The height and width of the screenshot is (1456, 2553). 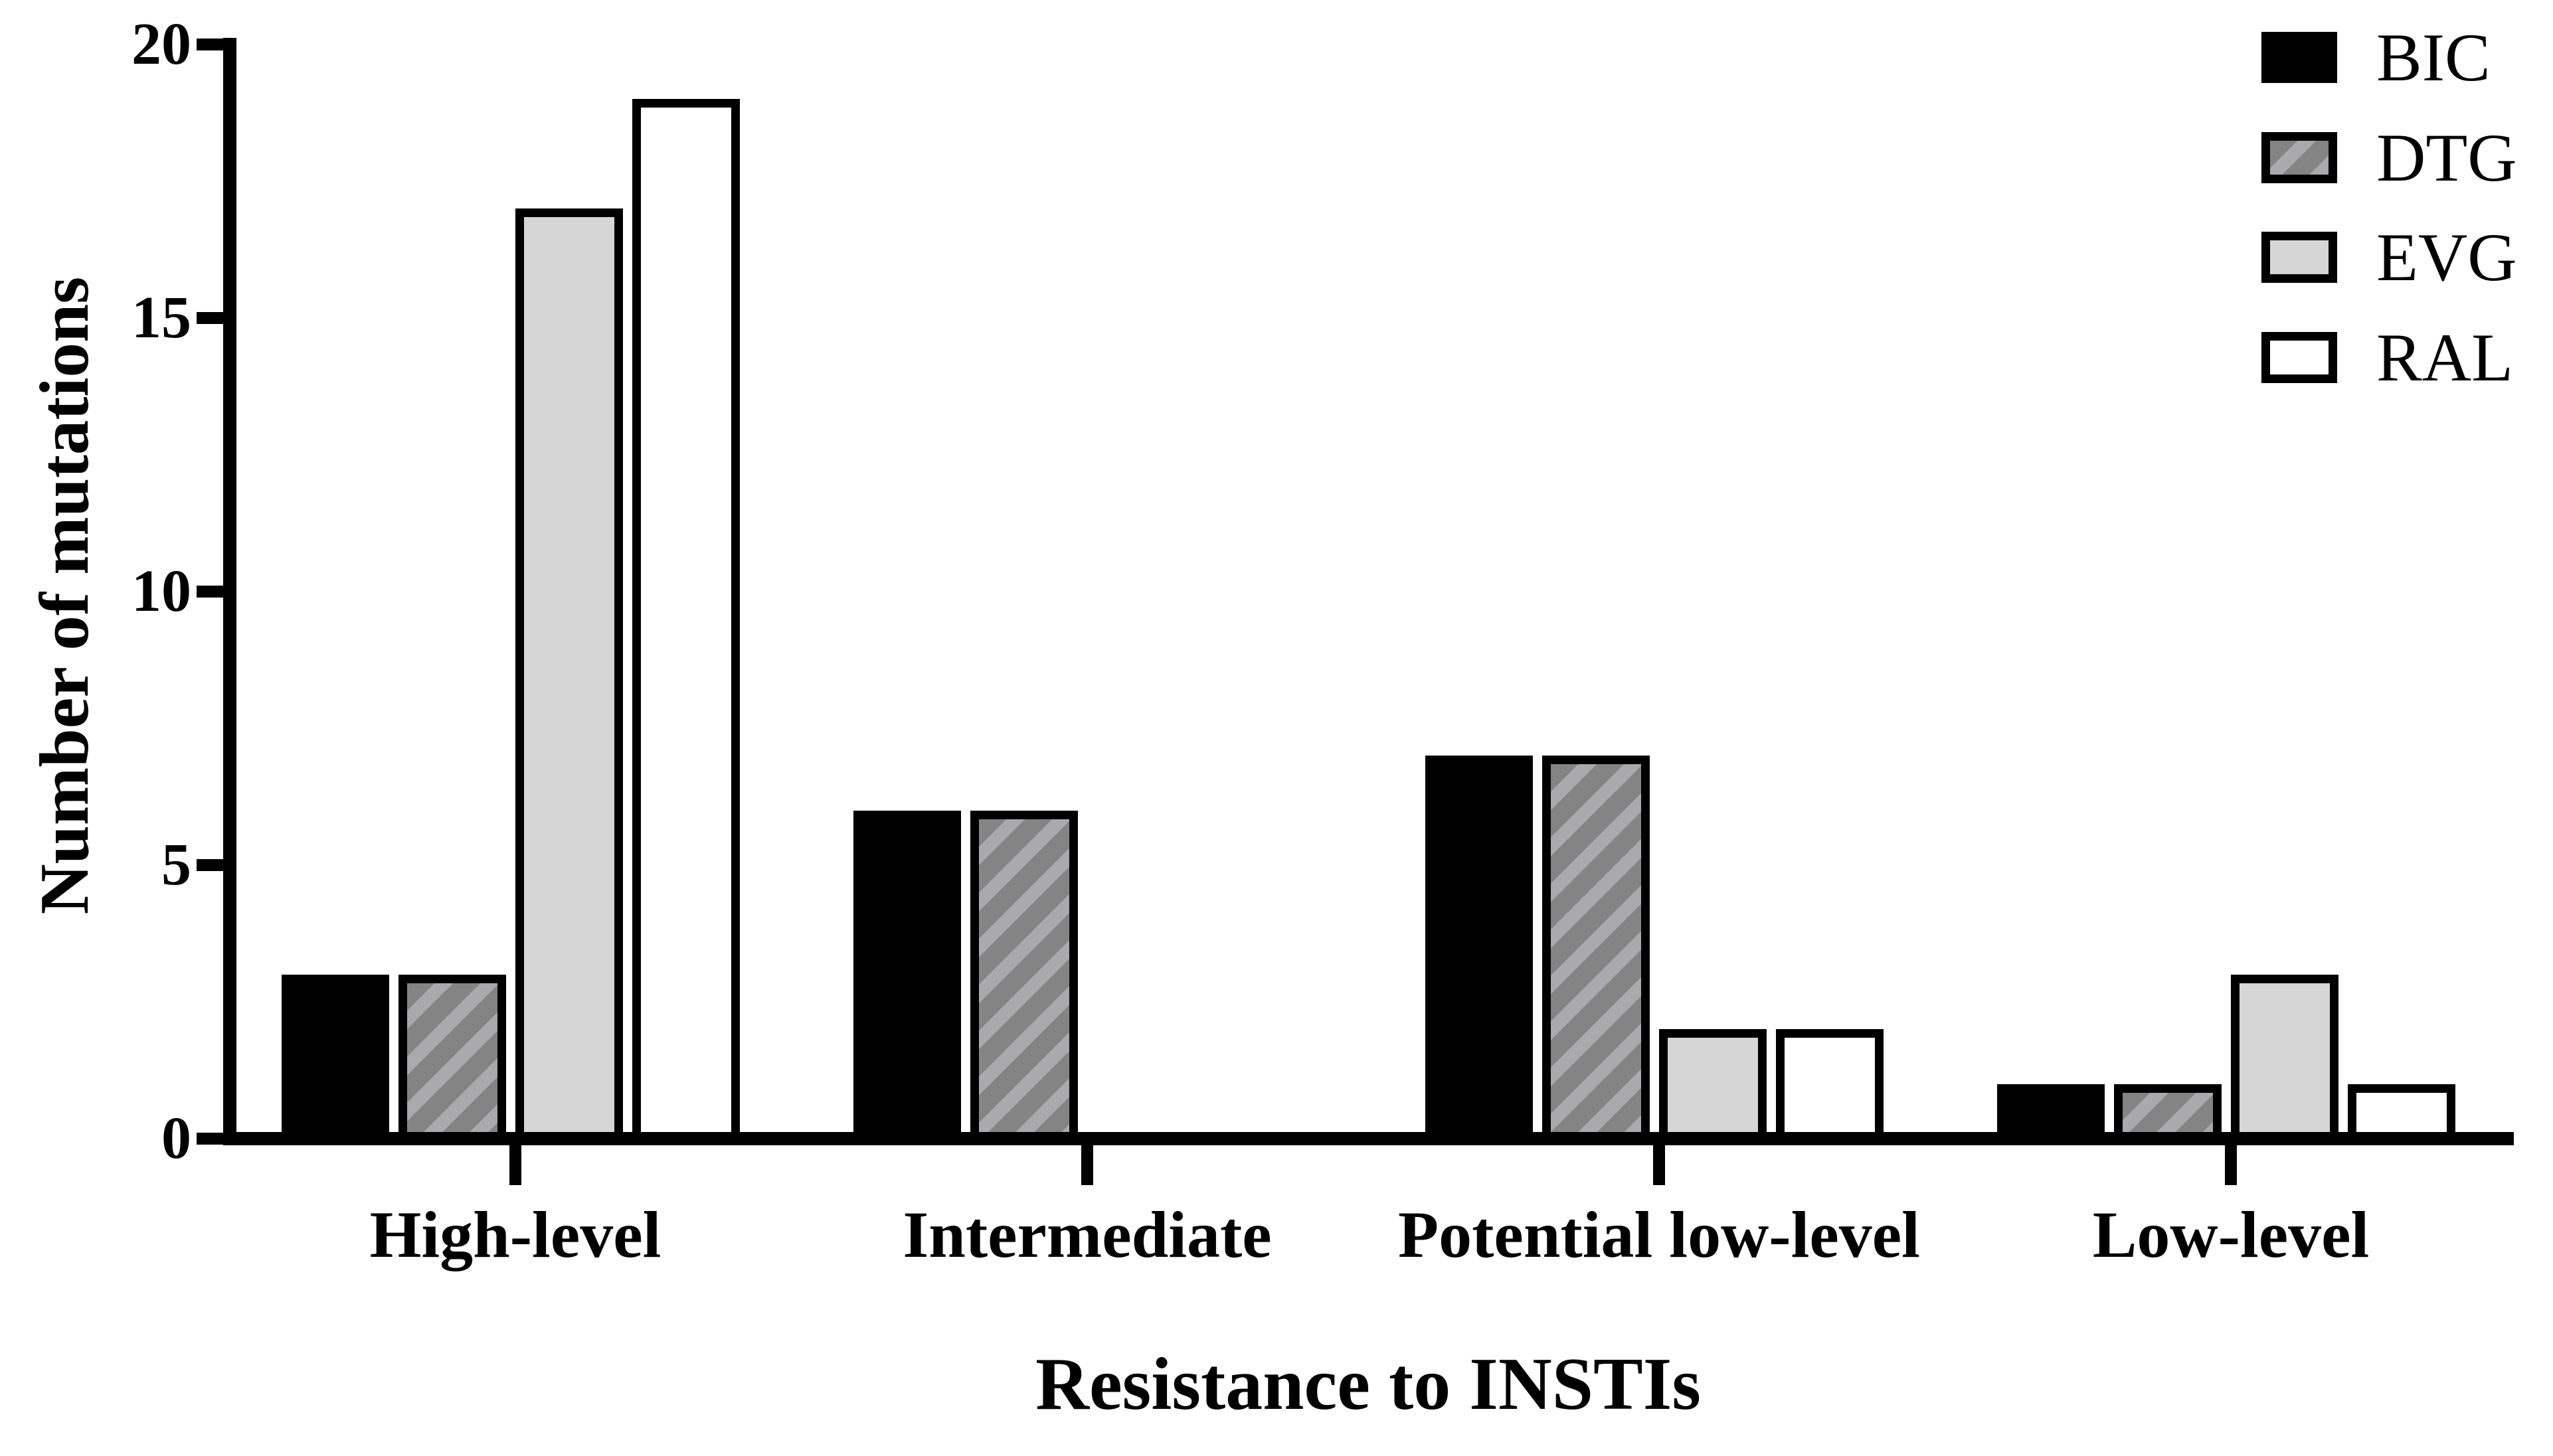 What do you see at coordinates (1087, 1165) in the screenshot?
I see `x-tick-mark-intermediate` at bounding box center [1087, 1165].